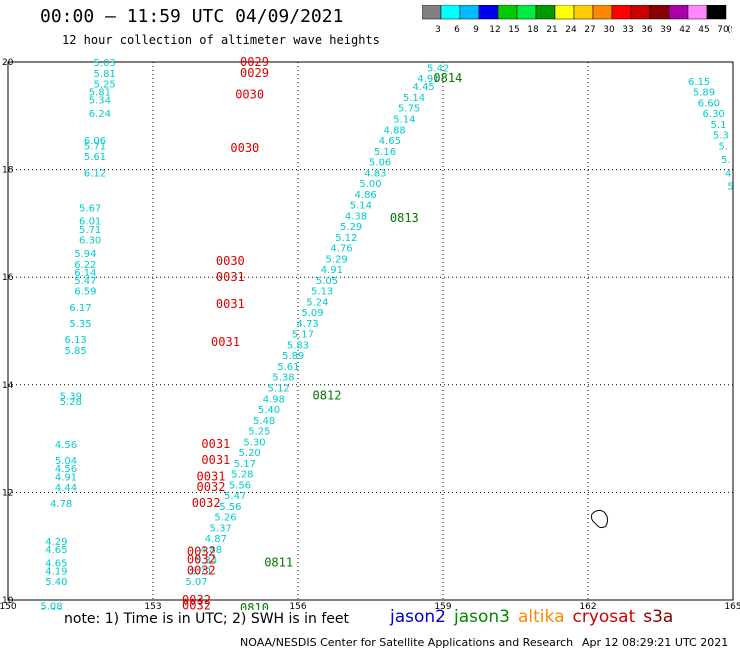 This screenshot has height=650, width=740. Describe the element at coordinates (8, 278) in the screenshot. I see `y-tick-label: 16` at that location.